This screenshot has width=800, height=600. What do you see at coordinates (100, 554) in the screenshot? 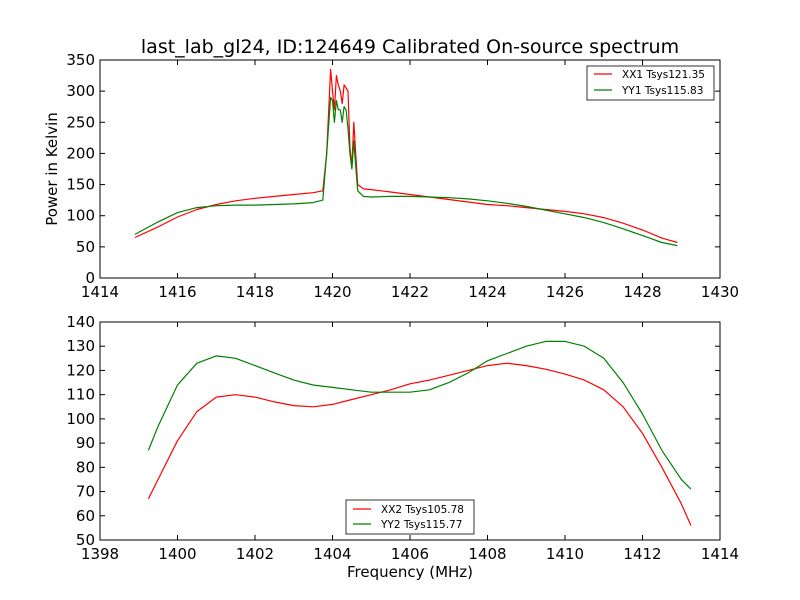
I see `bottom-x-tick-label: 1398` at bounding box center [100, 554].